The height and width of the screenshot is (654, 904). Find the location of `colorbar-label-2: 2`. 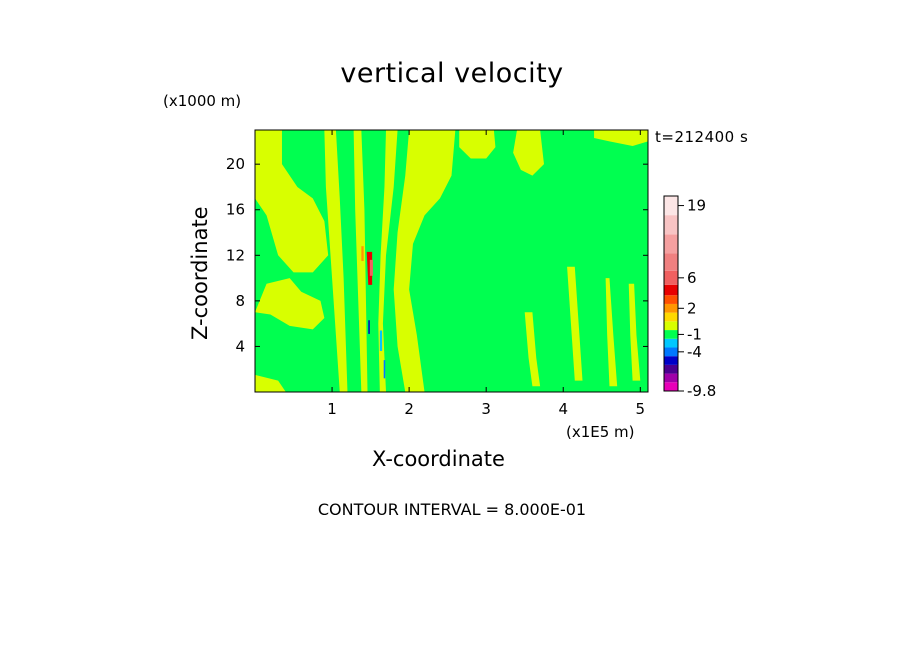

colorbar-label-2: 2 is located at coordinates (692, 308).